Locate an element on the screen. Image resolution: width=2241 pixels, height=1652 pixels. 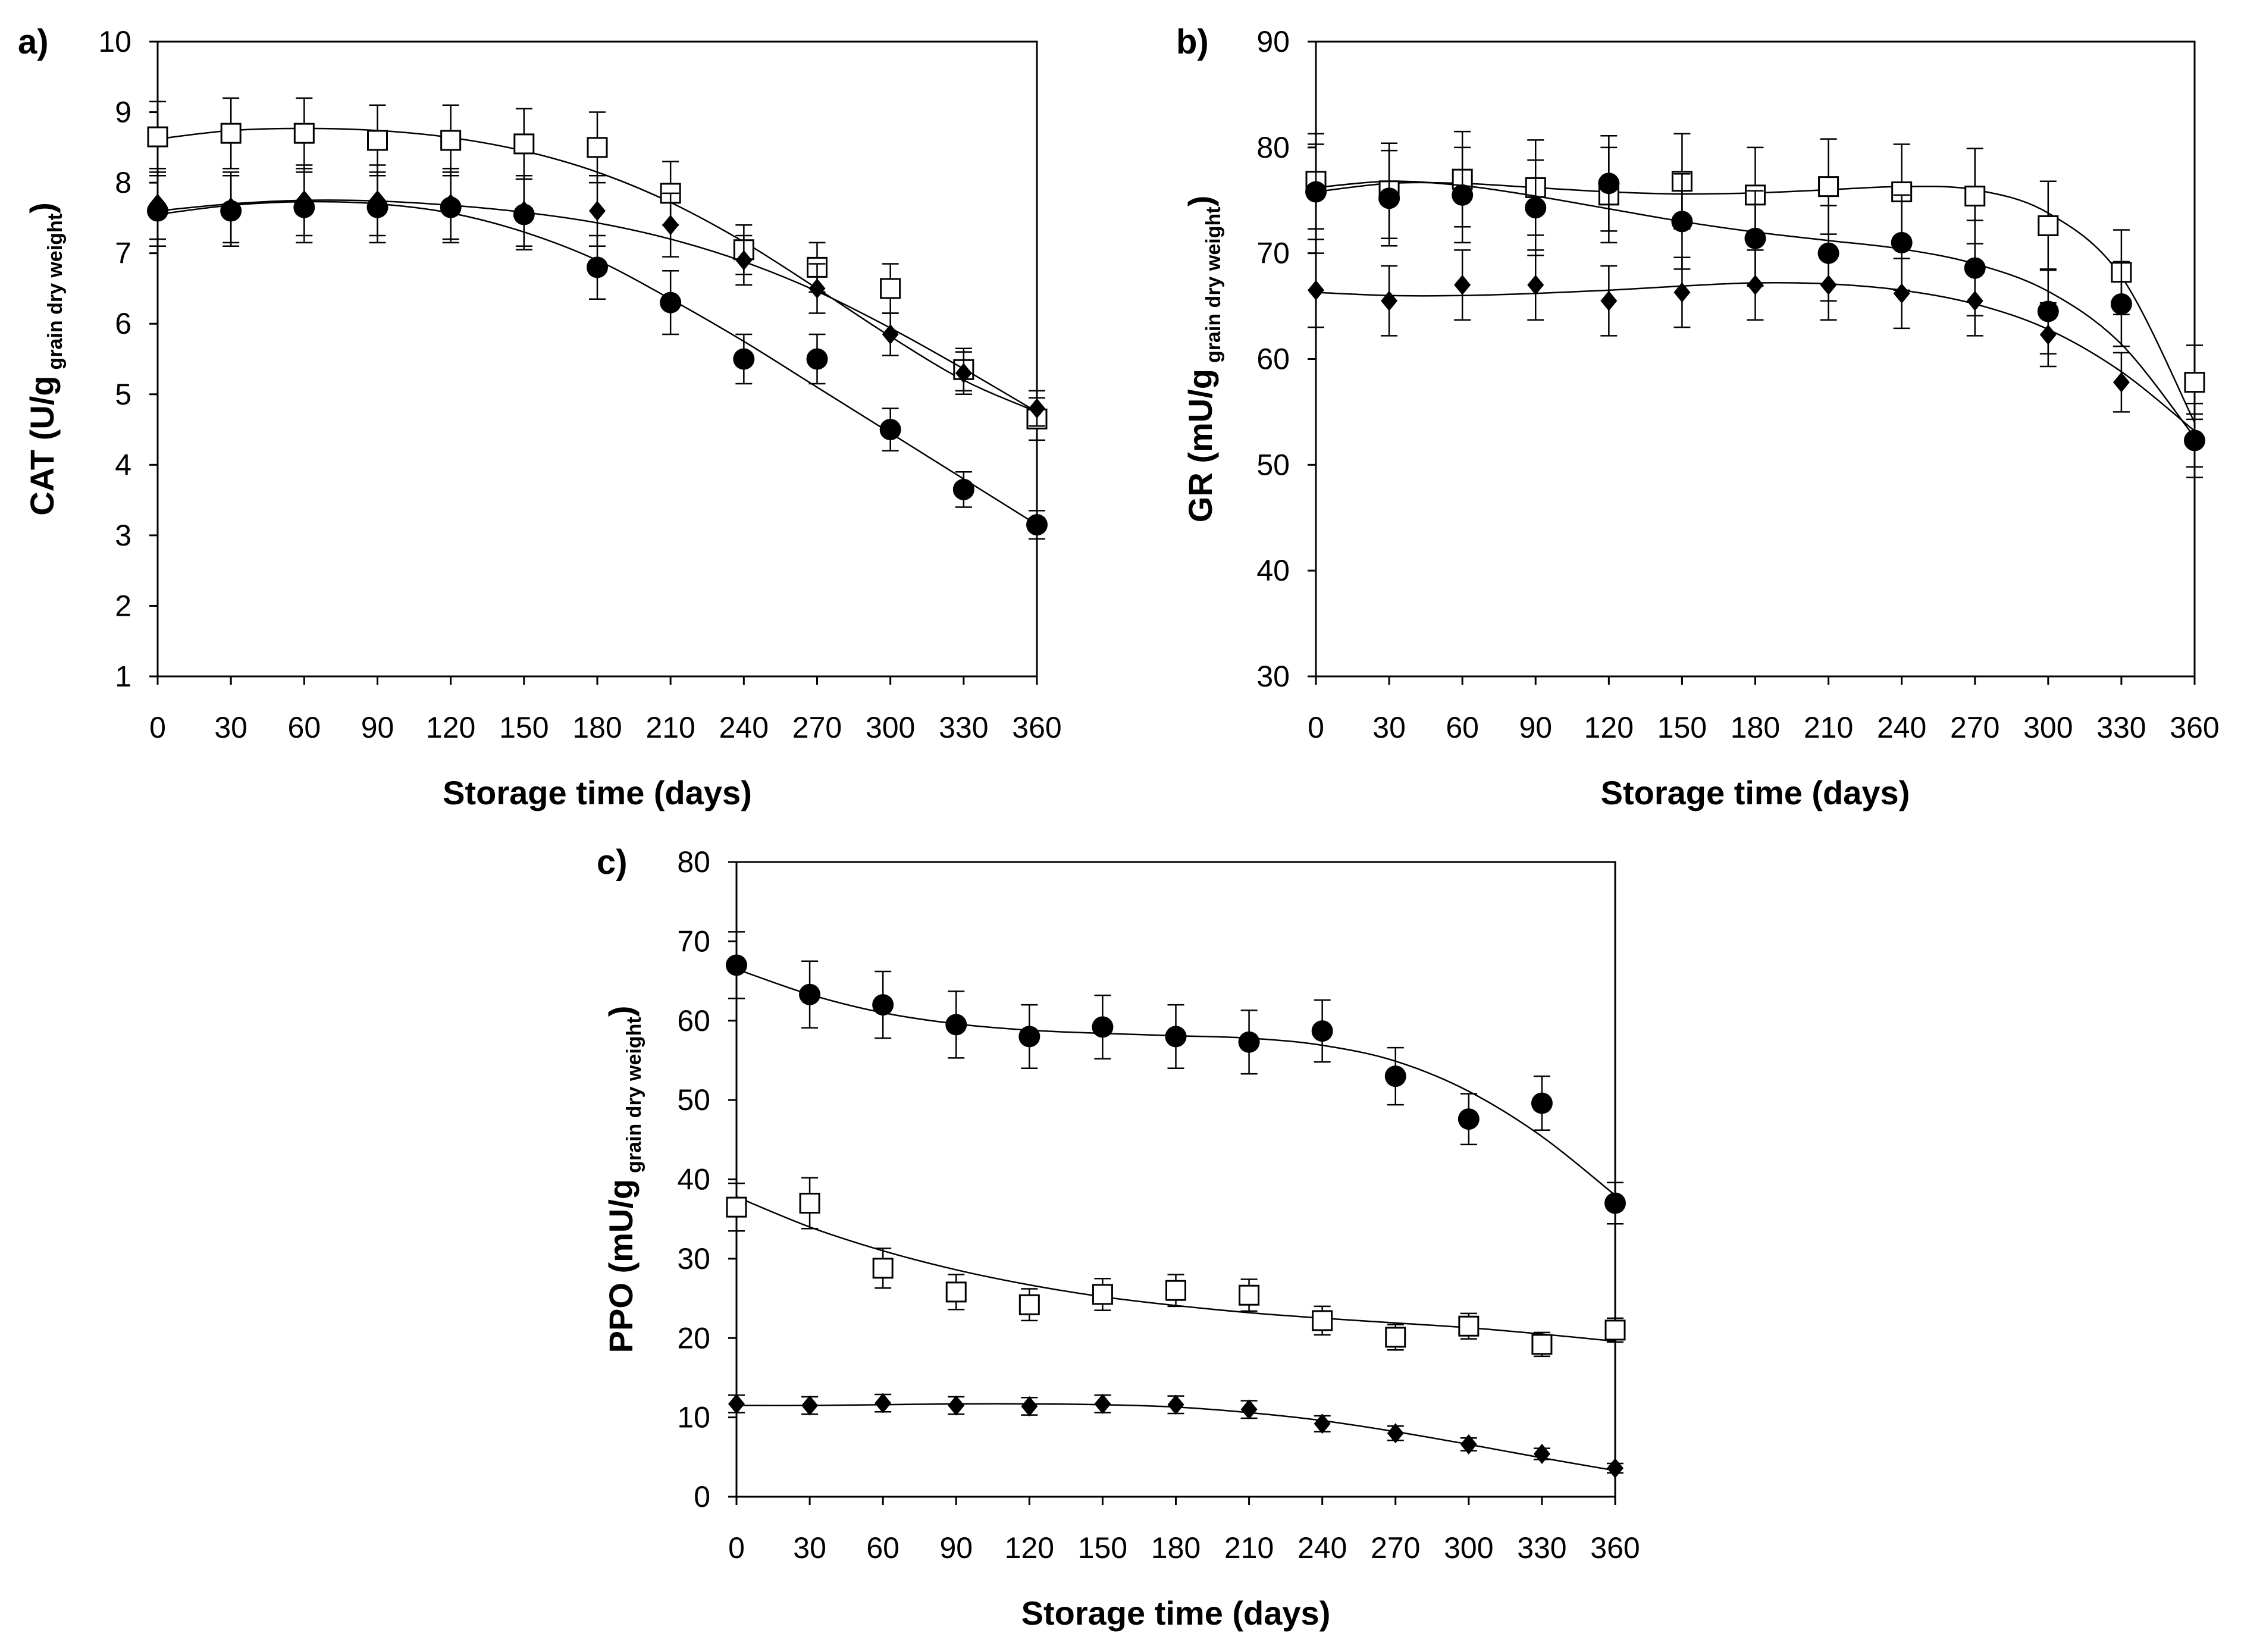
y-tick-label: 50 is located at coordinates (1273, 464).